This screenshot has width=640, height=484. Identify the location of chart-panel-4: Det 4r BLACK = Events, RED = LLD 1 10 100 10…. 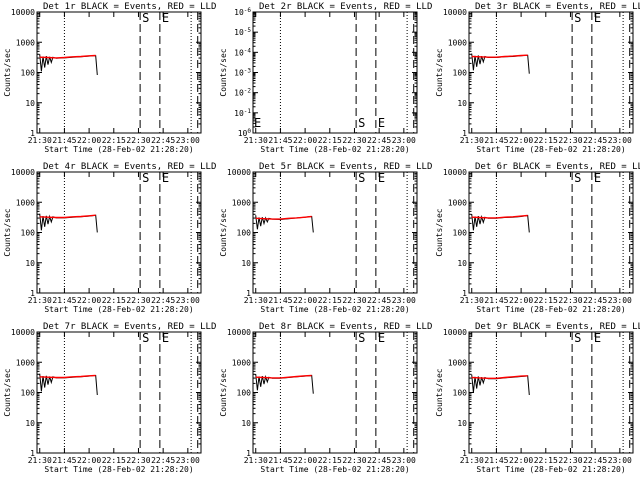
(109, 238).